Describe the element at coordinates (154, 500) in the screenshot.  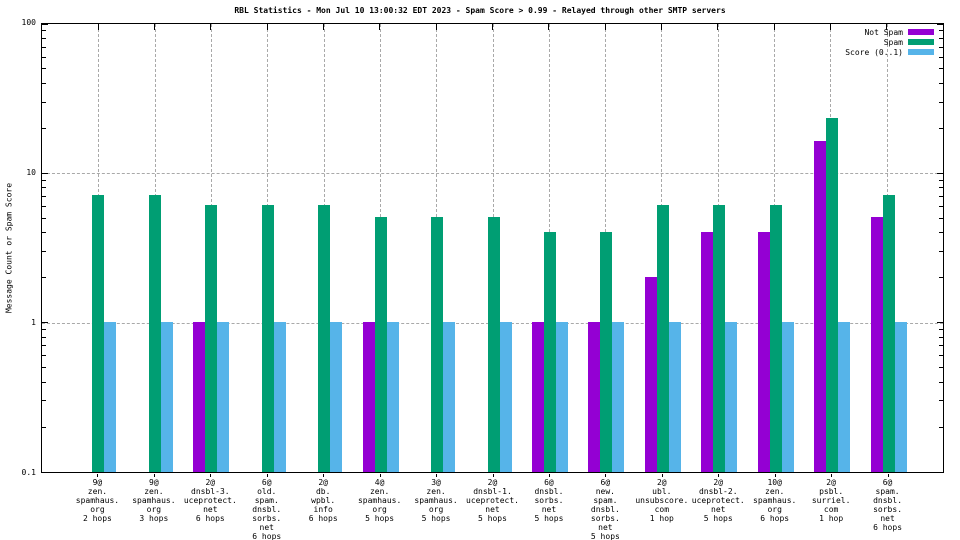
I see `x-tick-label: 9@ zen. spamhaus. org 3 hops` at that location.